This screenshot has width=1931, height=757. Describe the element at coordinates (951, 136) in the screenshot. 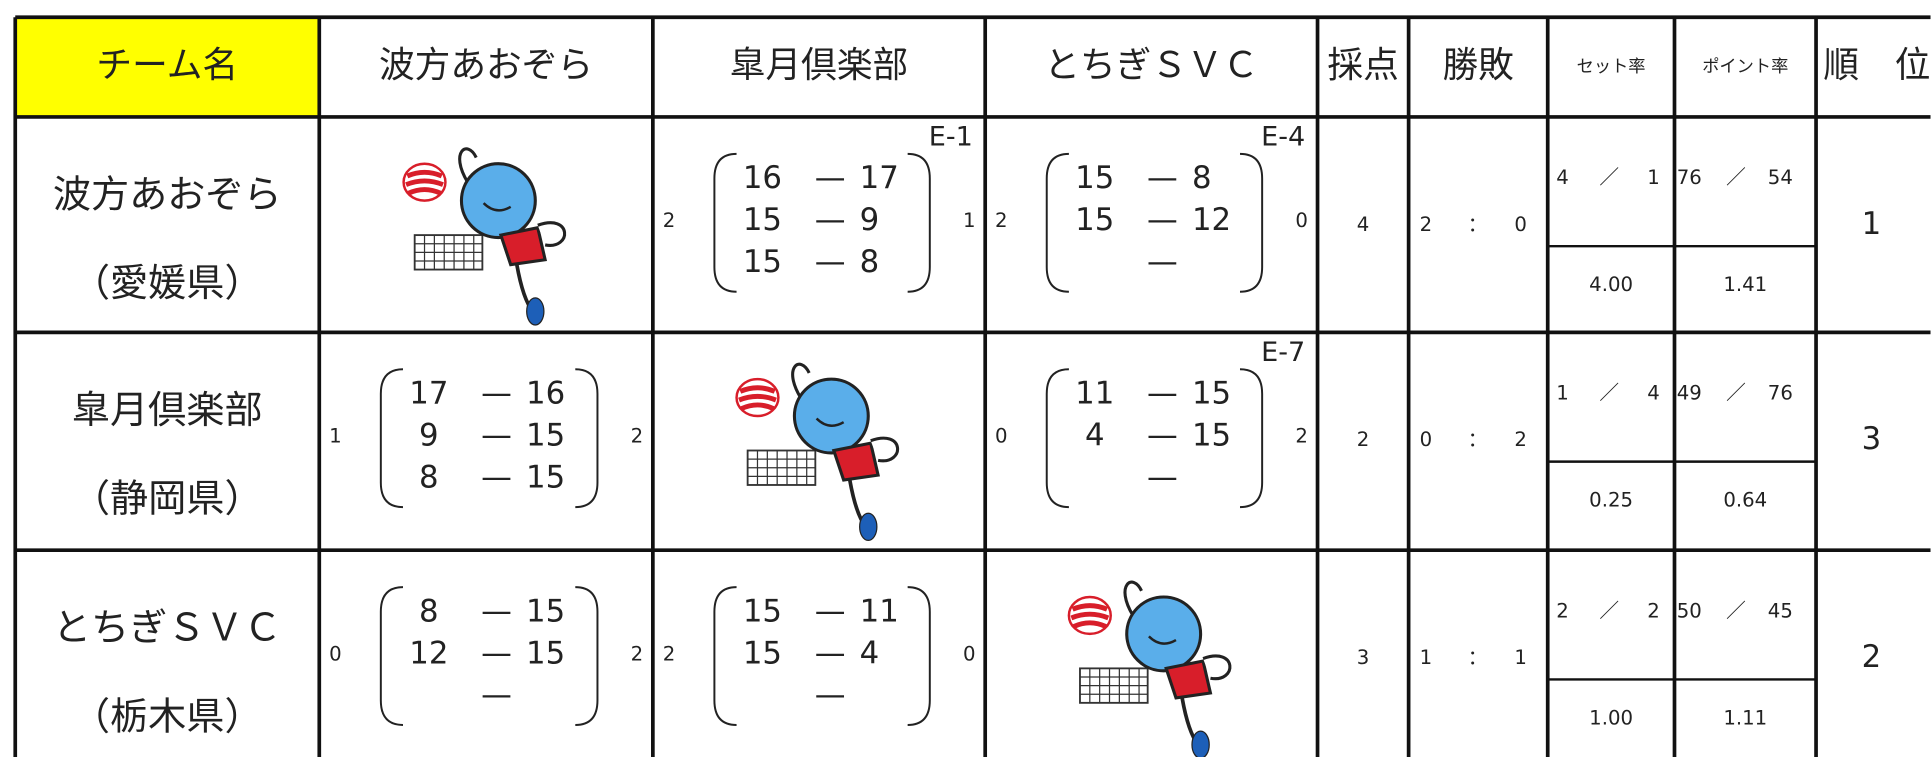

I see `match-code: E-1` at that location.